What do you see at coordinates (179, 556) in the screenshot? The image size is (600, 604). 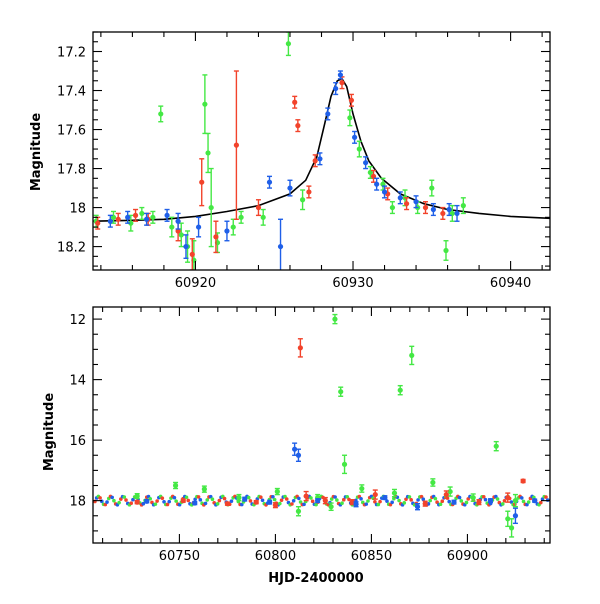 I see `x-tick-label: 60750` at bounding box center [179, 556].